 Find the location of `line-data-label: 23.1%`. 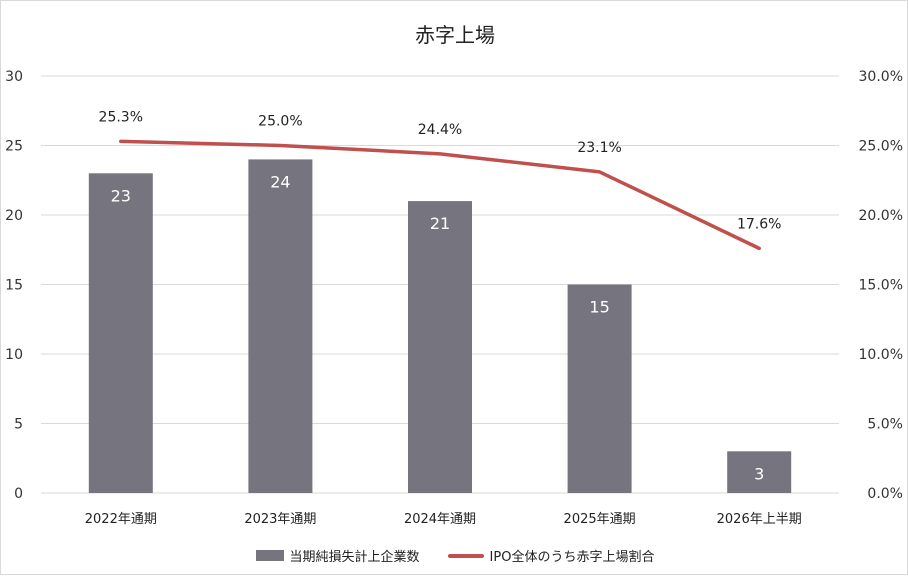

line-data-label: 23.1% is located at coordinates (599, 148).